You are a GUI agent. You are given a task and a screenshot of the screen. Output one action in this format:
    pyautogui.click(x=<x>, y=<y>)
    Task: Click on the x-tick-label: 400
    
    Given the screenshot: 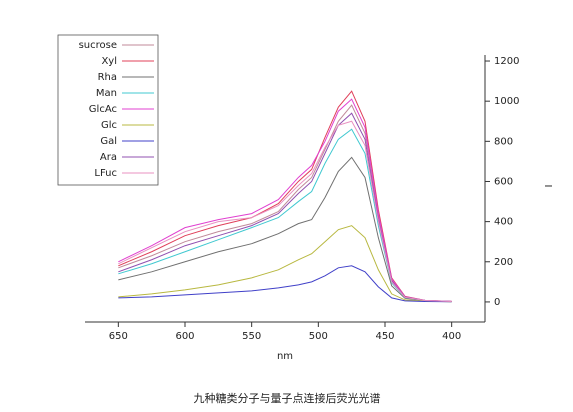 What is the action you would take?
    pyautogui.click(x=451, y=336)
    